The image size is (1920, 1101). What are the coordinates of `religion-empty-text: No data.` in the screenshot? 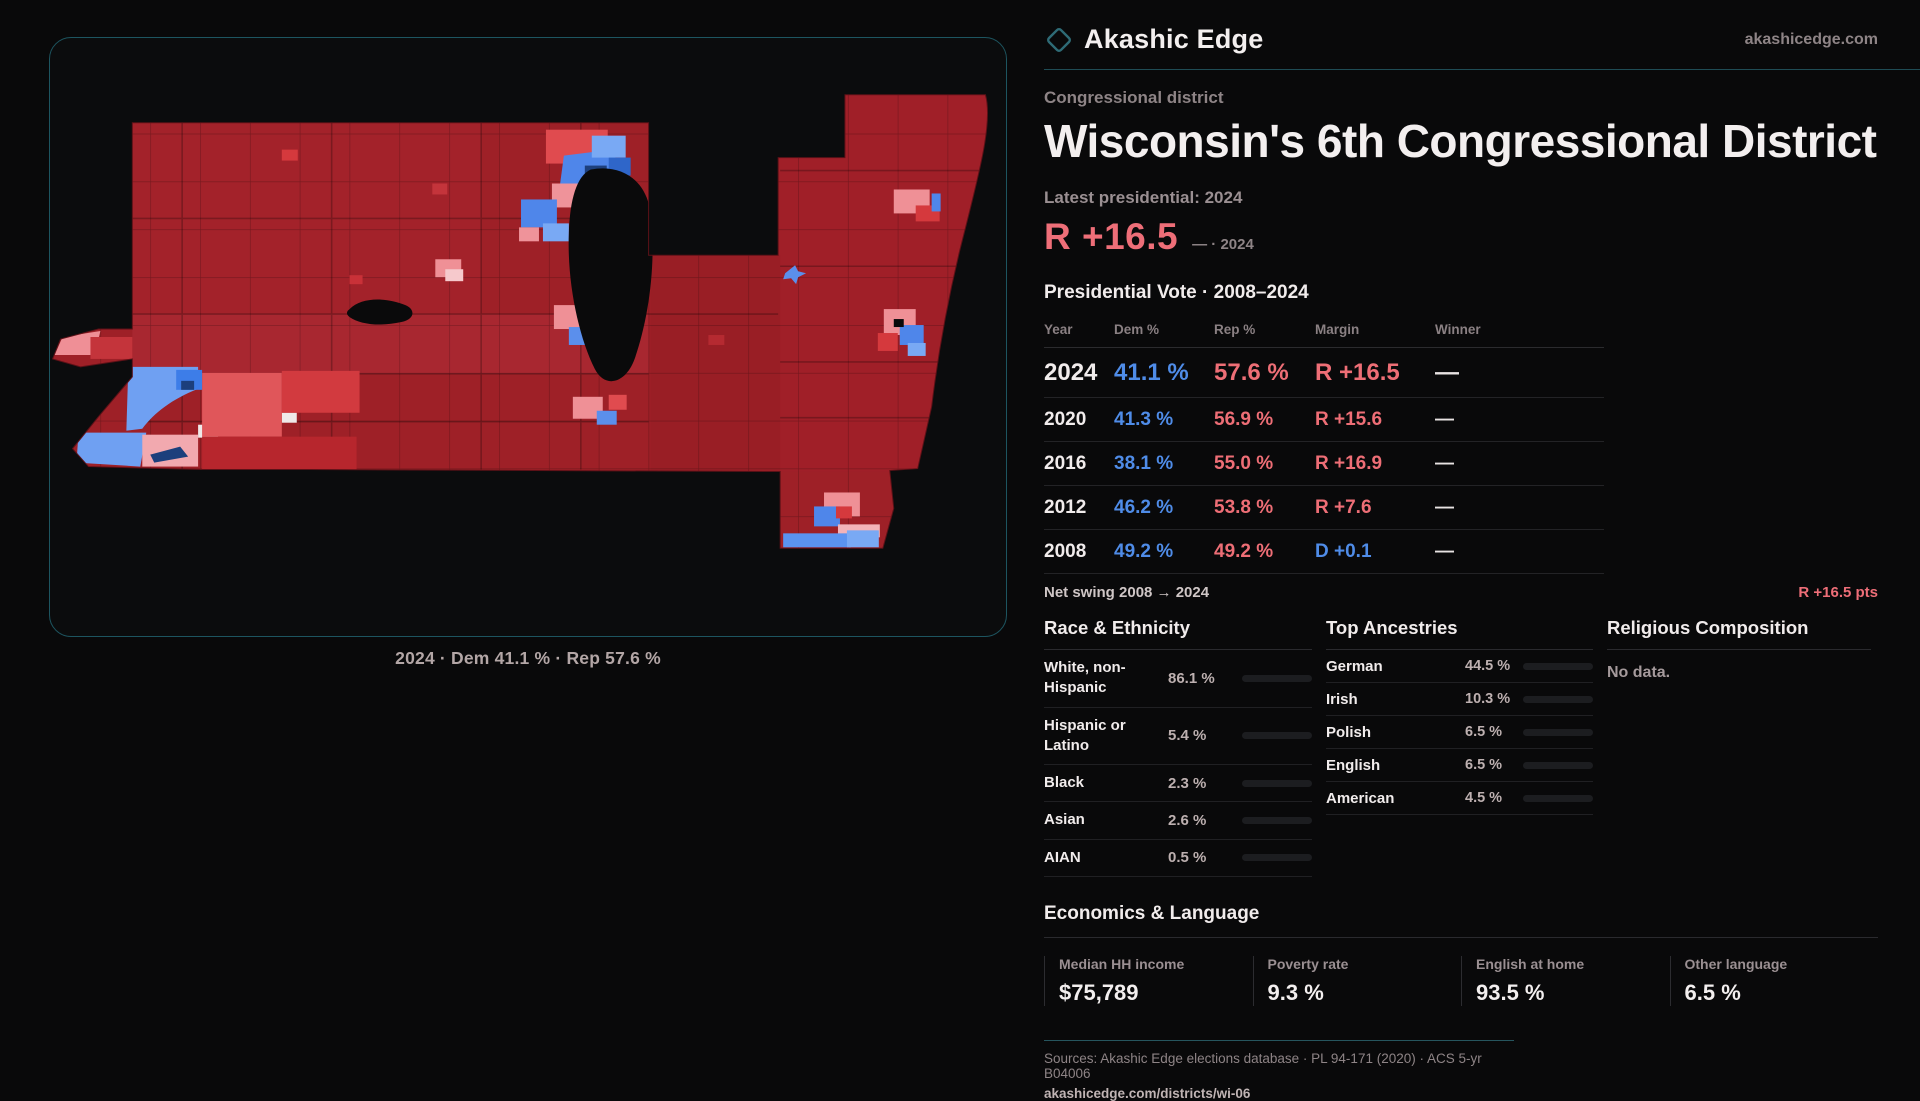 It's located at (1639, 672).